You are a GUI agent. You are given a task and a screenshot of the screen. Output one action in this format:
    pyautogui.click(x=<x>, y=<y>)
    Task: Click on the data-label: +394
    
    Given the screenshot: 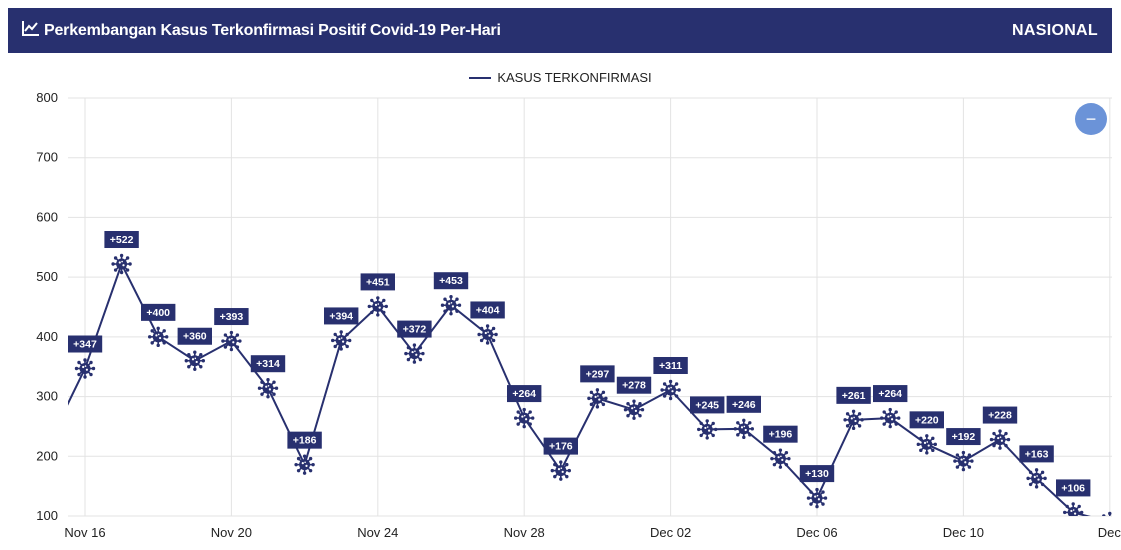 What is the action you would take?
    pyautogui.click(x=341, y=316)
    